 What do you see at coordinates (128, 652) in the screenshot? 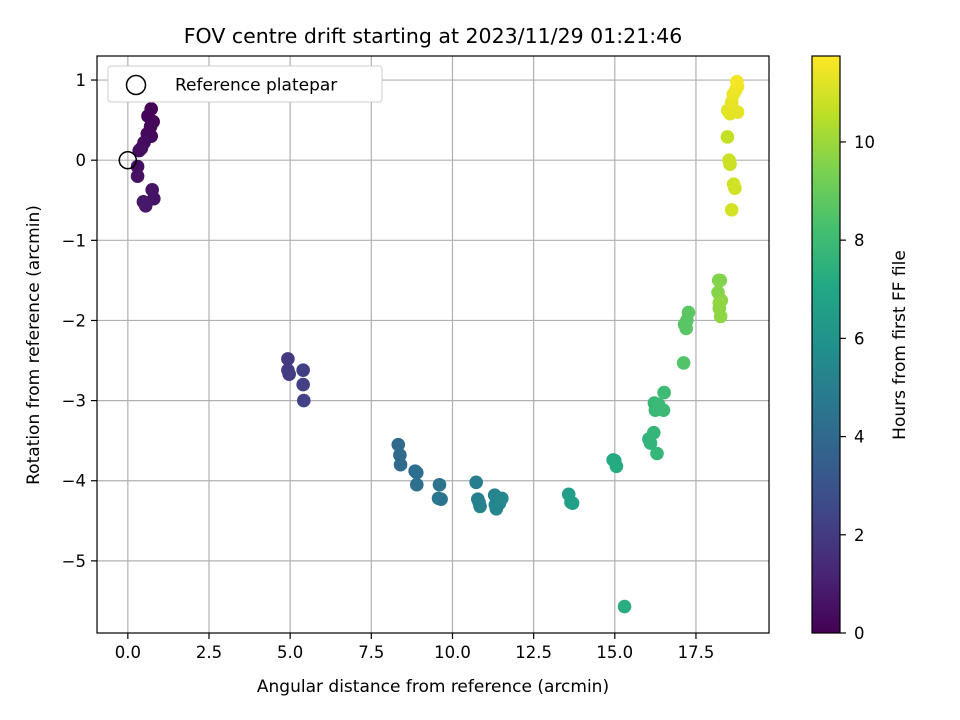
I see `x-tick-label: 0.0` at bounding box center [128, 652].